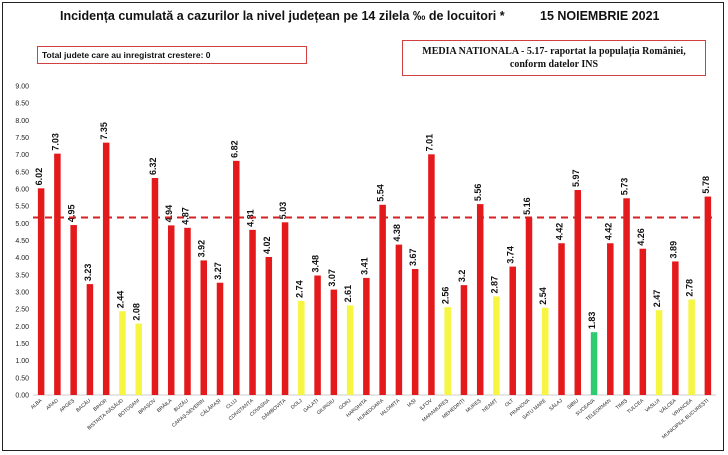 Image resolution: width=728 pixels, height=455 pixels. What do you see at coordinates (625, 187) in the screenshot?
I see `data-label: 5.73` at bounding box center [625, 187].